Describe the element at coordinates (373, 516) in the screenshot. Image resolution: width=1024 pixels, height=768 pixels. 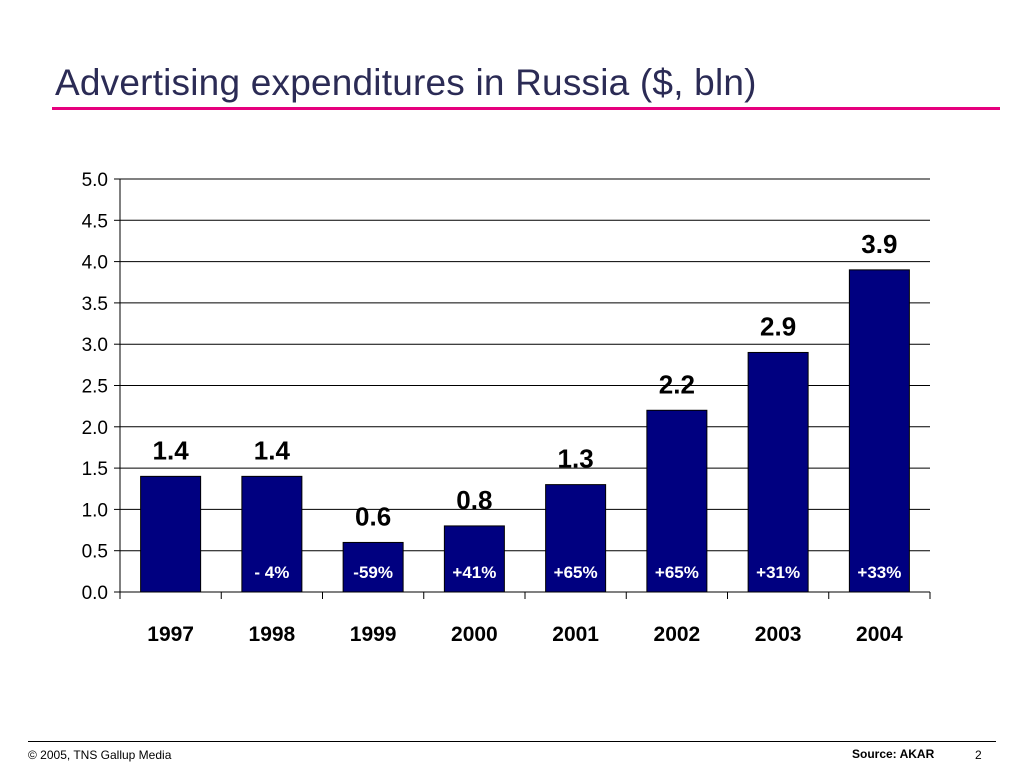
I see `data-label: 0.6` at that location.